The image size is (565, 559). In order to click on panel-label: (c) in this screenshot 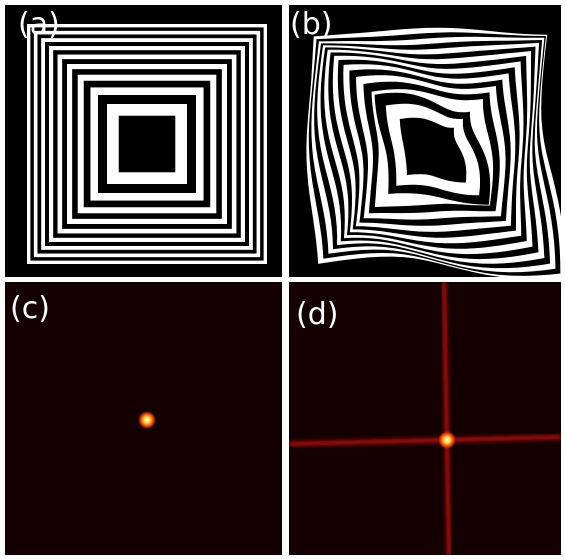, I will do `click(30, 308)`.